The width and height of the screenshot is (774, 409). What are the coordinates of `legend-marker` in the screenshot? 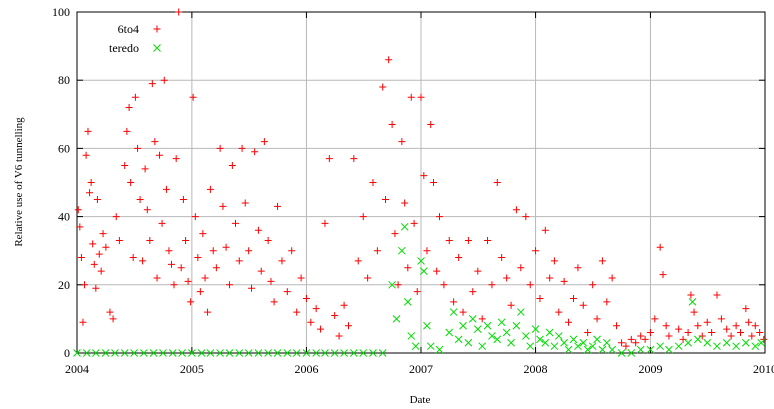 It's located at (157, 48).